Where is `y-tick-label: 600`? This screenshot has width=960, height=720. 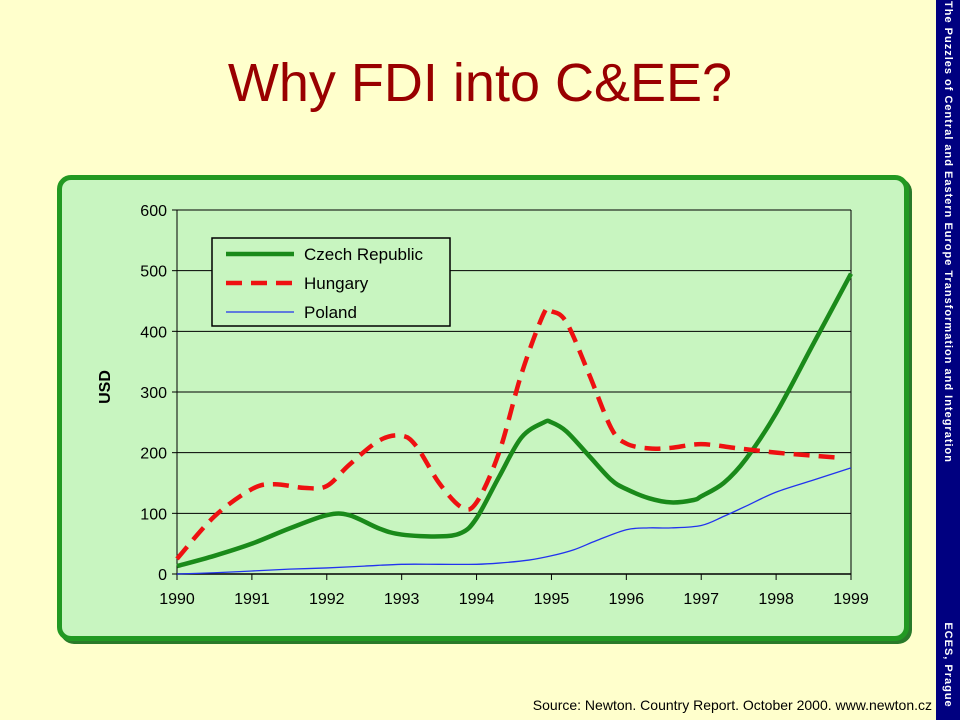 y-tick-label: 600 is located at coordinates (153, 211).